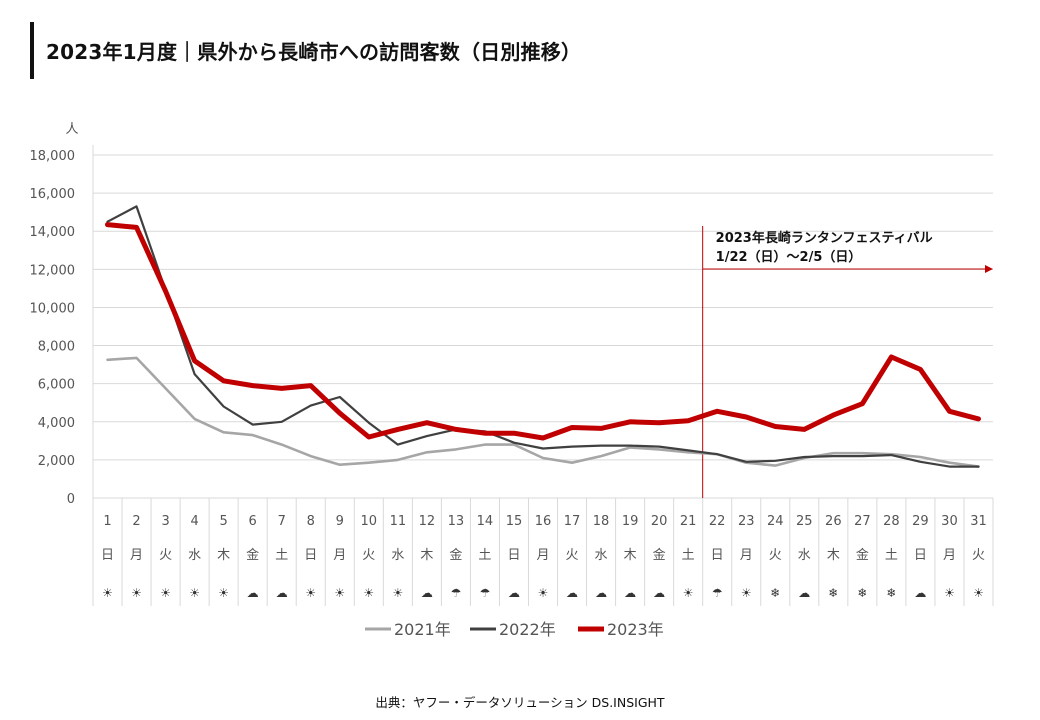  Describe the element at coordinates (789, 257) in the screenshot. I see `annotation-dates: 1/22（日）～2/5（日）` at that location.